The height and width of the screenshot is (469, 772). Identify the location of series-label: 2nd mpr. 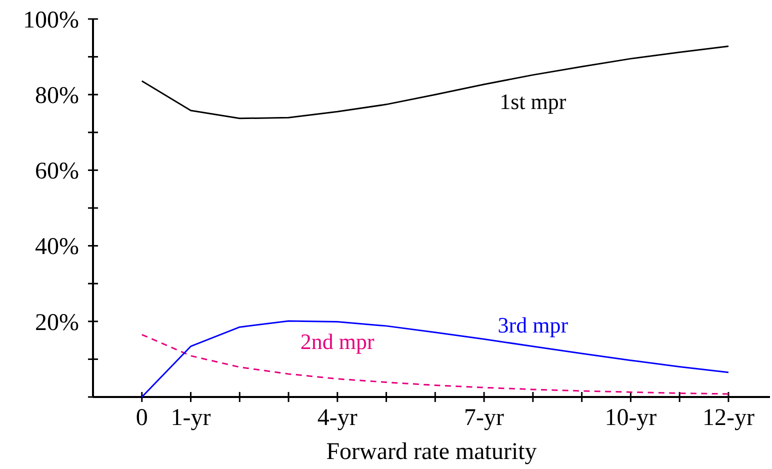
(338, 341).